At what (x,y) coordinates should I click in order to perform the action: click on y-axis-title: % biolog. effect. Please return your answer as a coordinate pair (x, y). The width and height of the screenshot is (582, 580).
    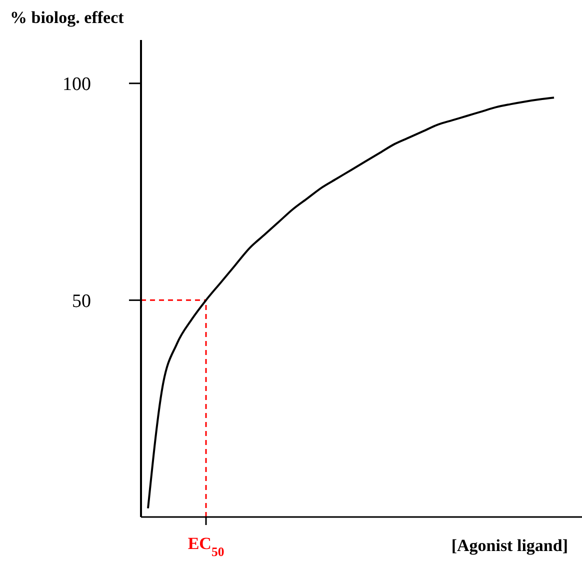
    Looking at the image, I should click on (67, 18).